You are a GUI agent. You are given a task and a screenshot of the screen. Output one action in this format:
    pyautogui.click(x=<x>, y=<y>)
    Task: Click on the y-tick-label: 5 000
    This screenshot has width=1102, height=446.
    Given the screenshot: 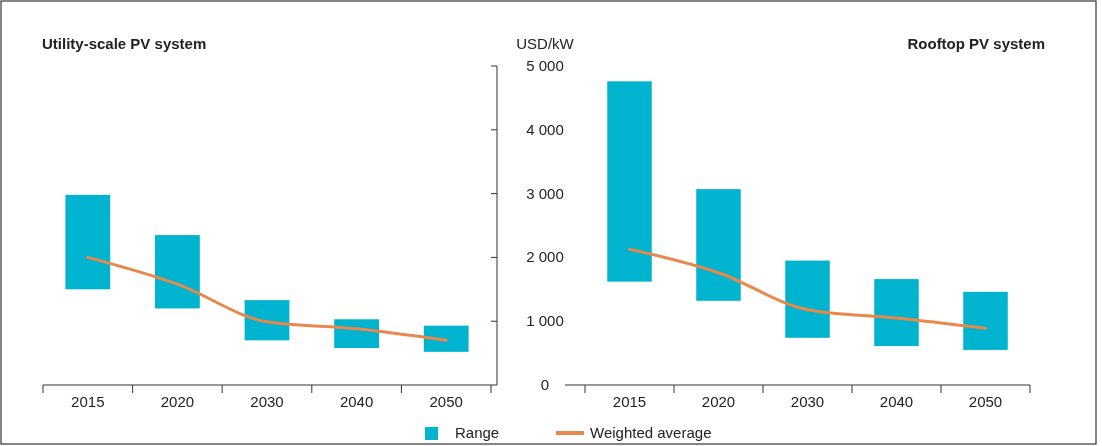 What is the action you would take?
    pyautogui.click(x=545, y=65)
    